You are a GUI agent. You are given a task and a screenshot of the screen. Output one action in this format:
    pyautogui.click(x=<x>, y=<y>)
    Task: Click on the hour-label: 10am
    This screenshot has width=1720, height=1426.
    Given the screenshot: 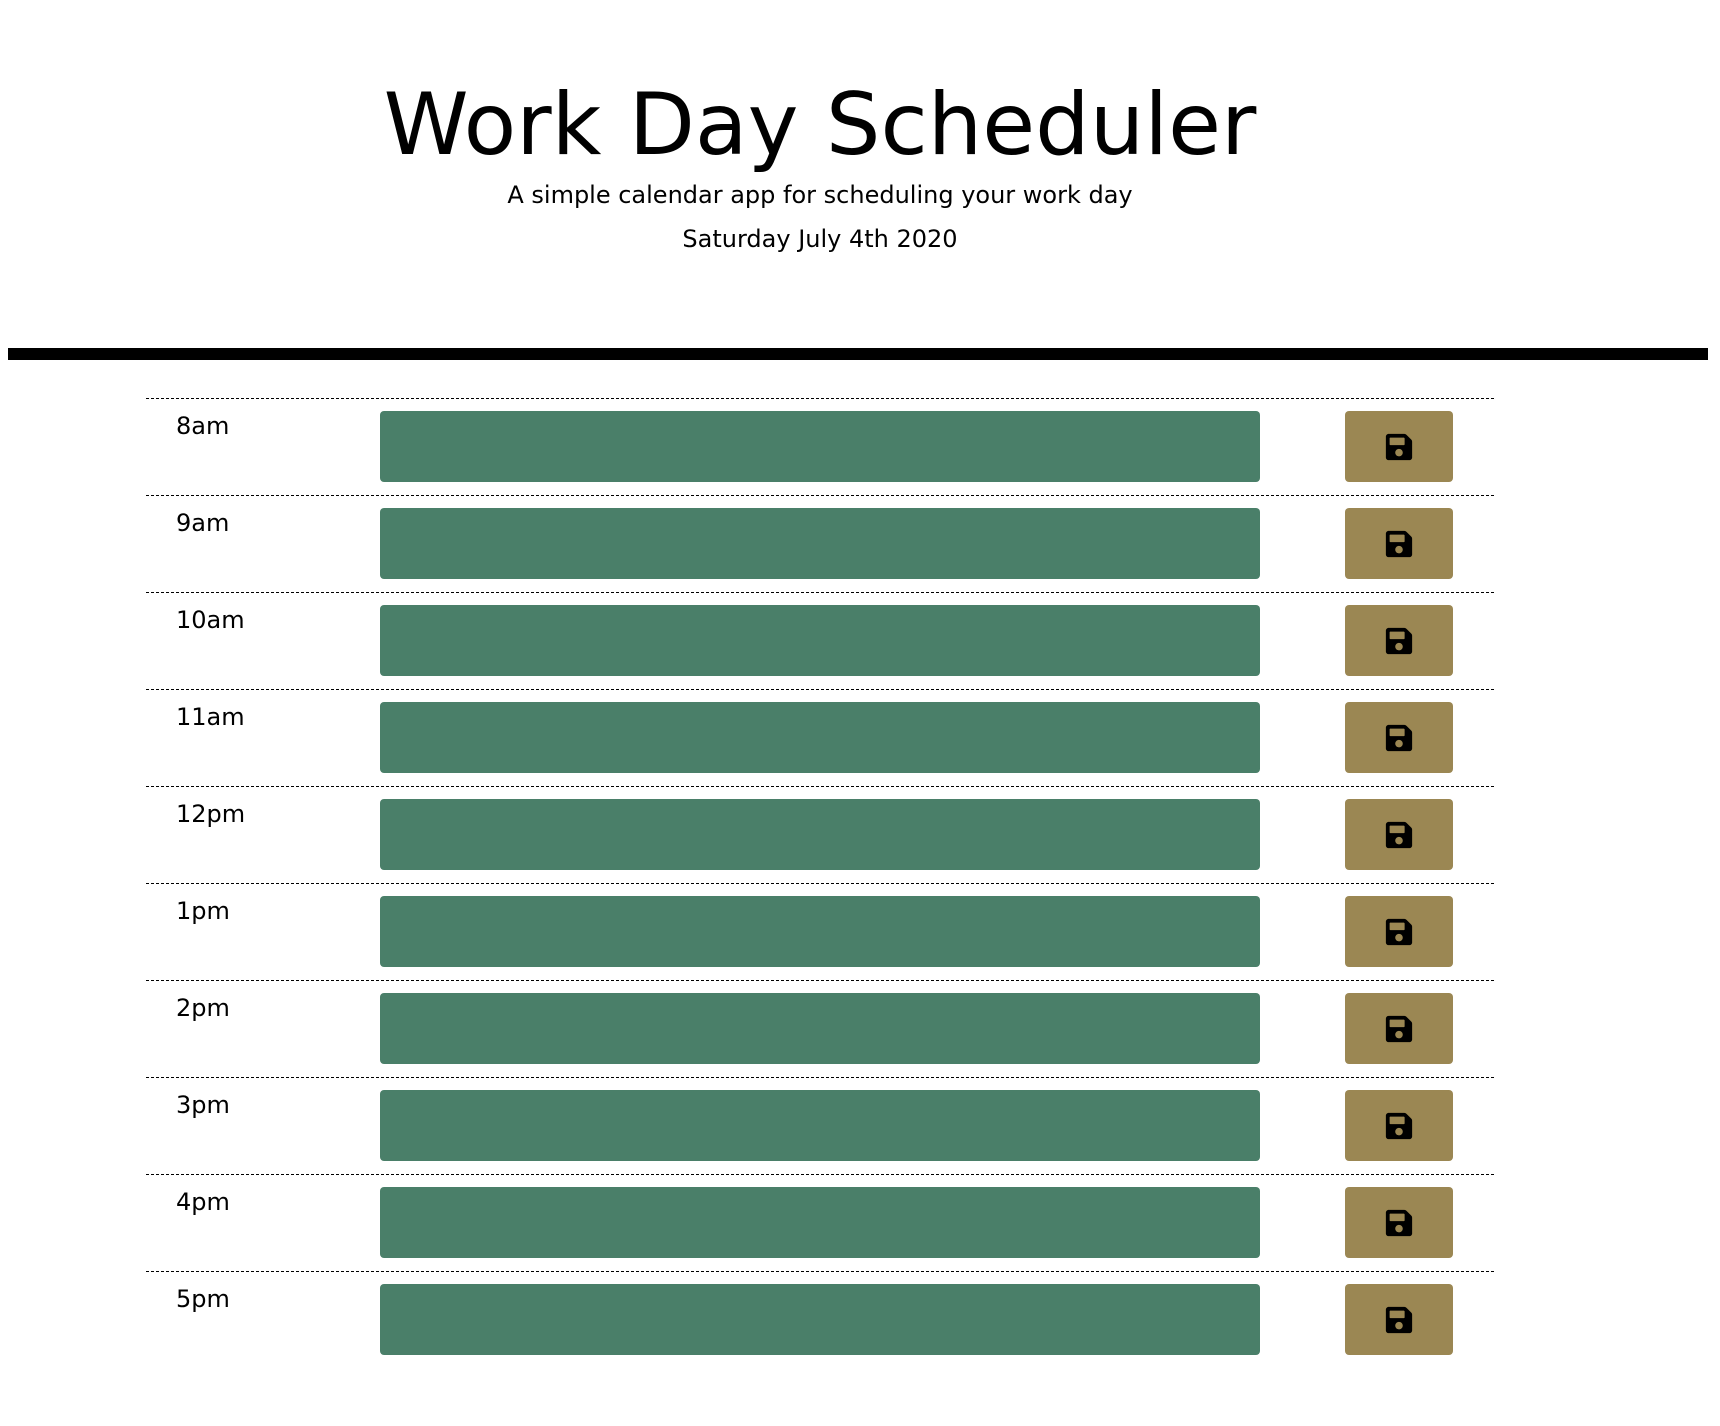 What is the action you would take?
    pyautogui.click(x=210, y=620)
    